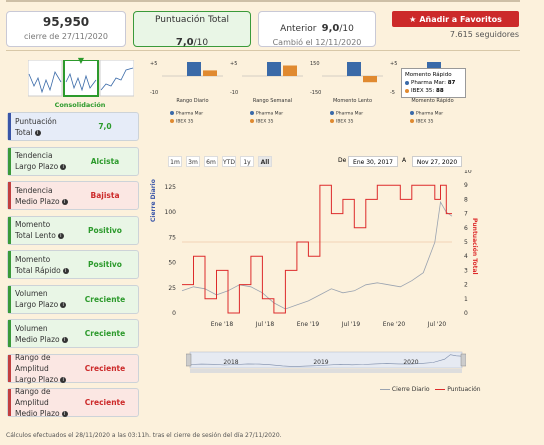  What do you see at coordinates (73, 195) in the screenshot?
I see `sidebar-item: Tendencia Medio Plazo i Bajista` at bounding box center [73, 195].